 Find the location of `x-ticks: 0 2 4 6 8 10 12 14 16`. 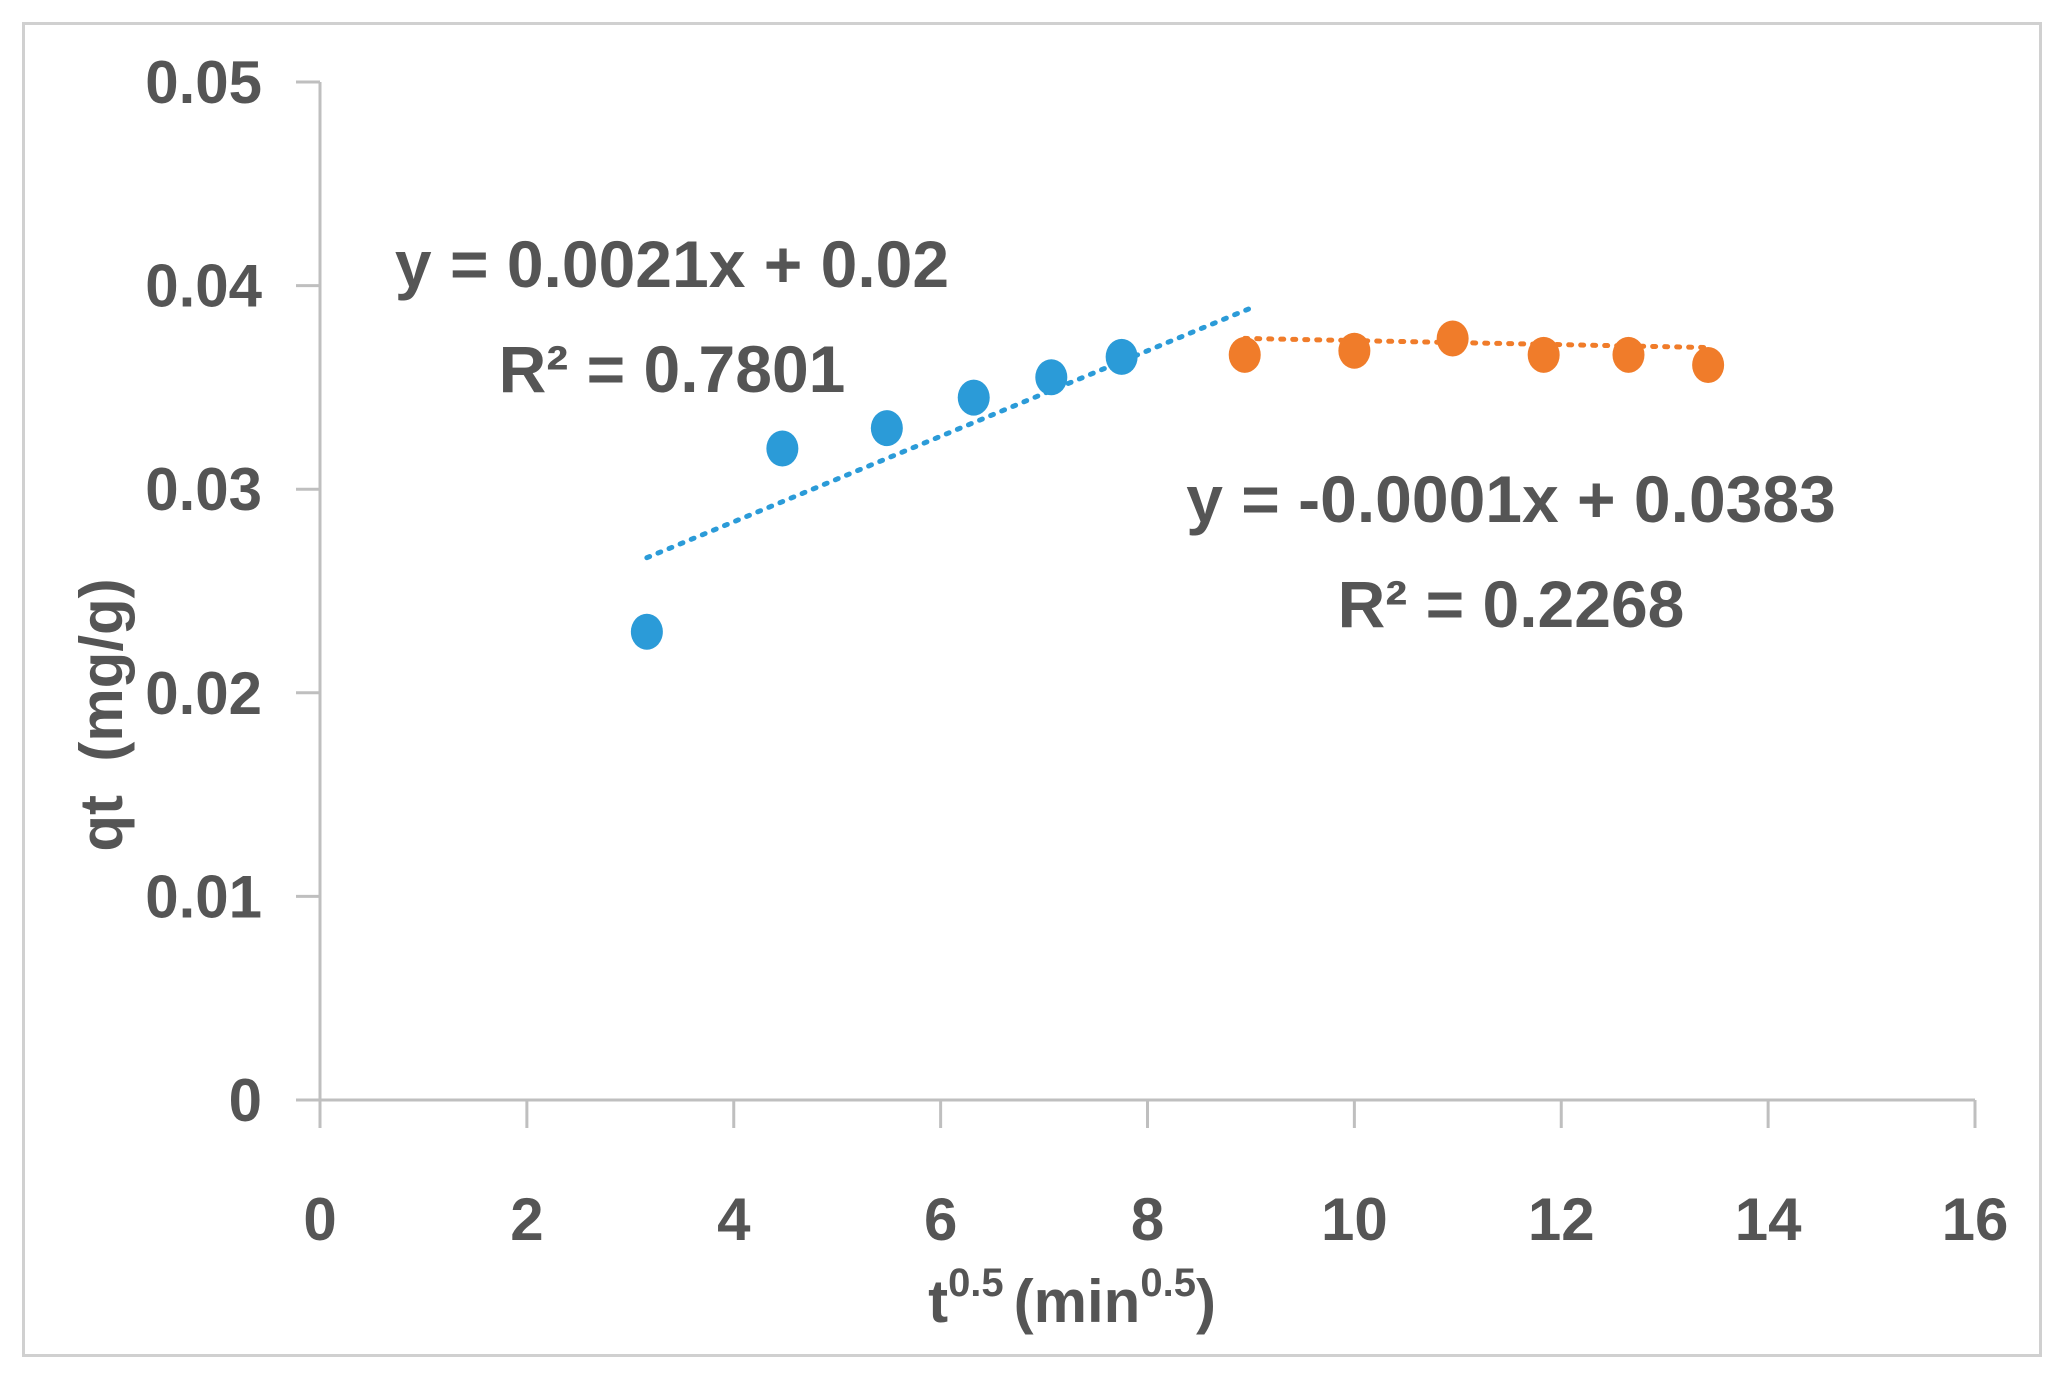

x-ticks: 0 2 4 6 8 10 12 14 16 is located at coordinates (1155, 1176).